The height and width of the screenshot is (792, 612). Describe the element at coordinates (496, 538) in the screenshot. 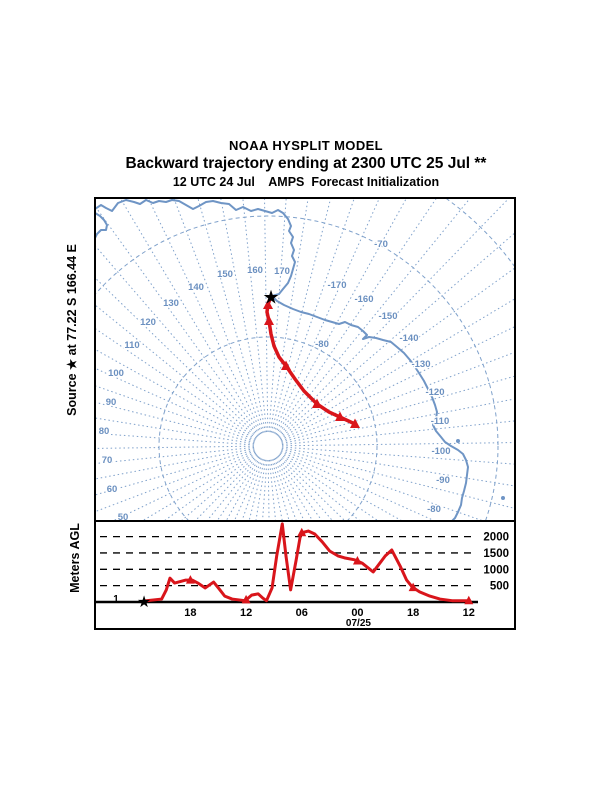

I see `y-axis-label: 2000` at that location.